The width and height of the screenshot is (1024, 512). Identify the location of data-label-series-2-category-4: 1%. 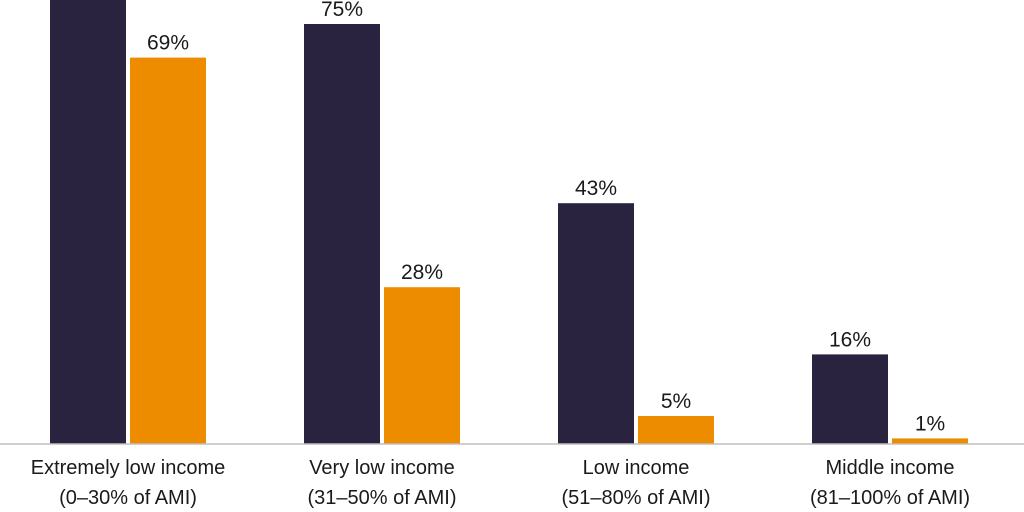
(930, 423).